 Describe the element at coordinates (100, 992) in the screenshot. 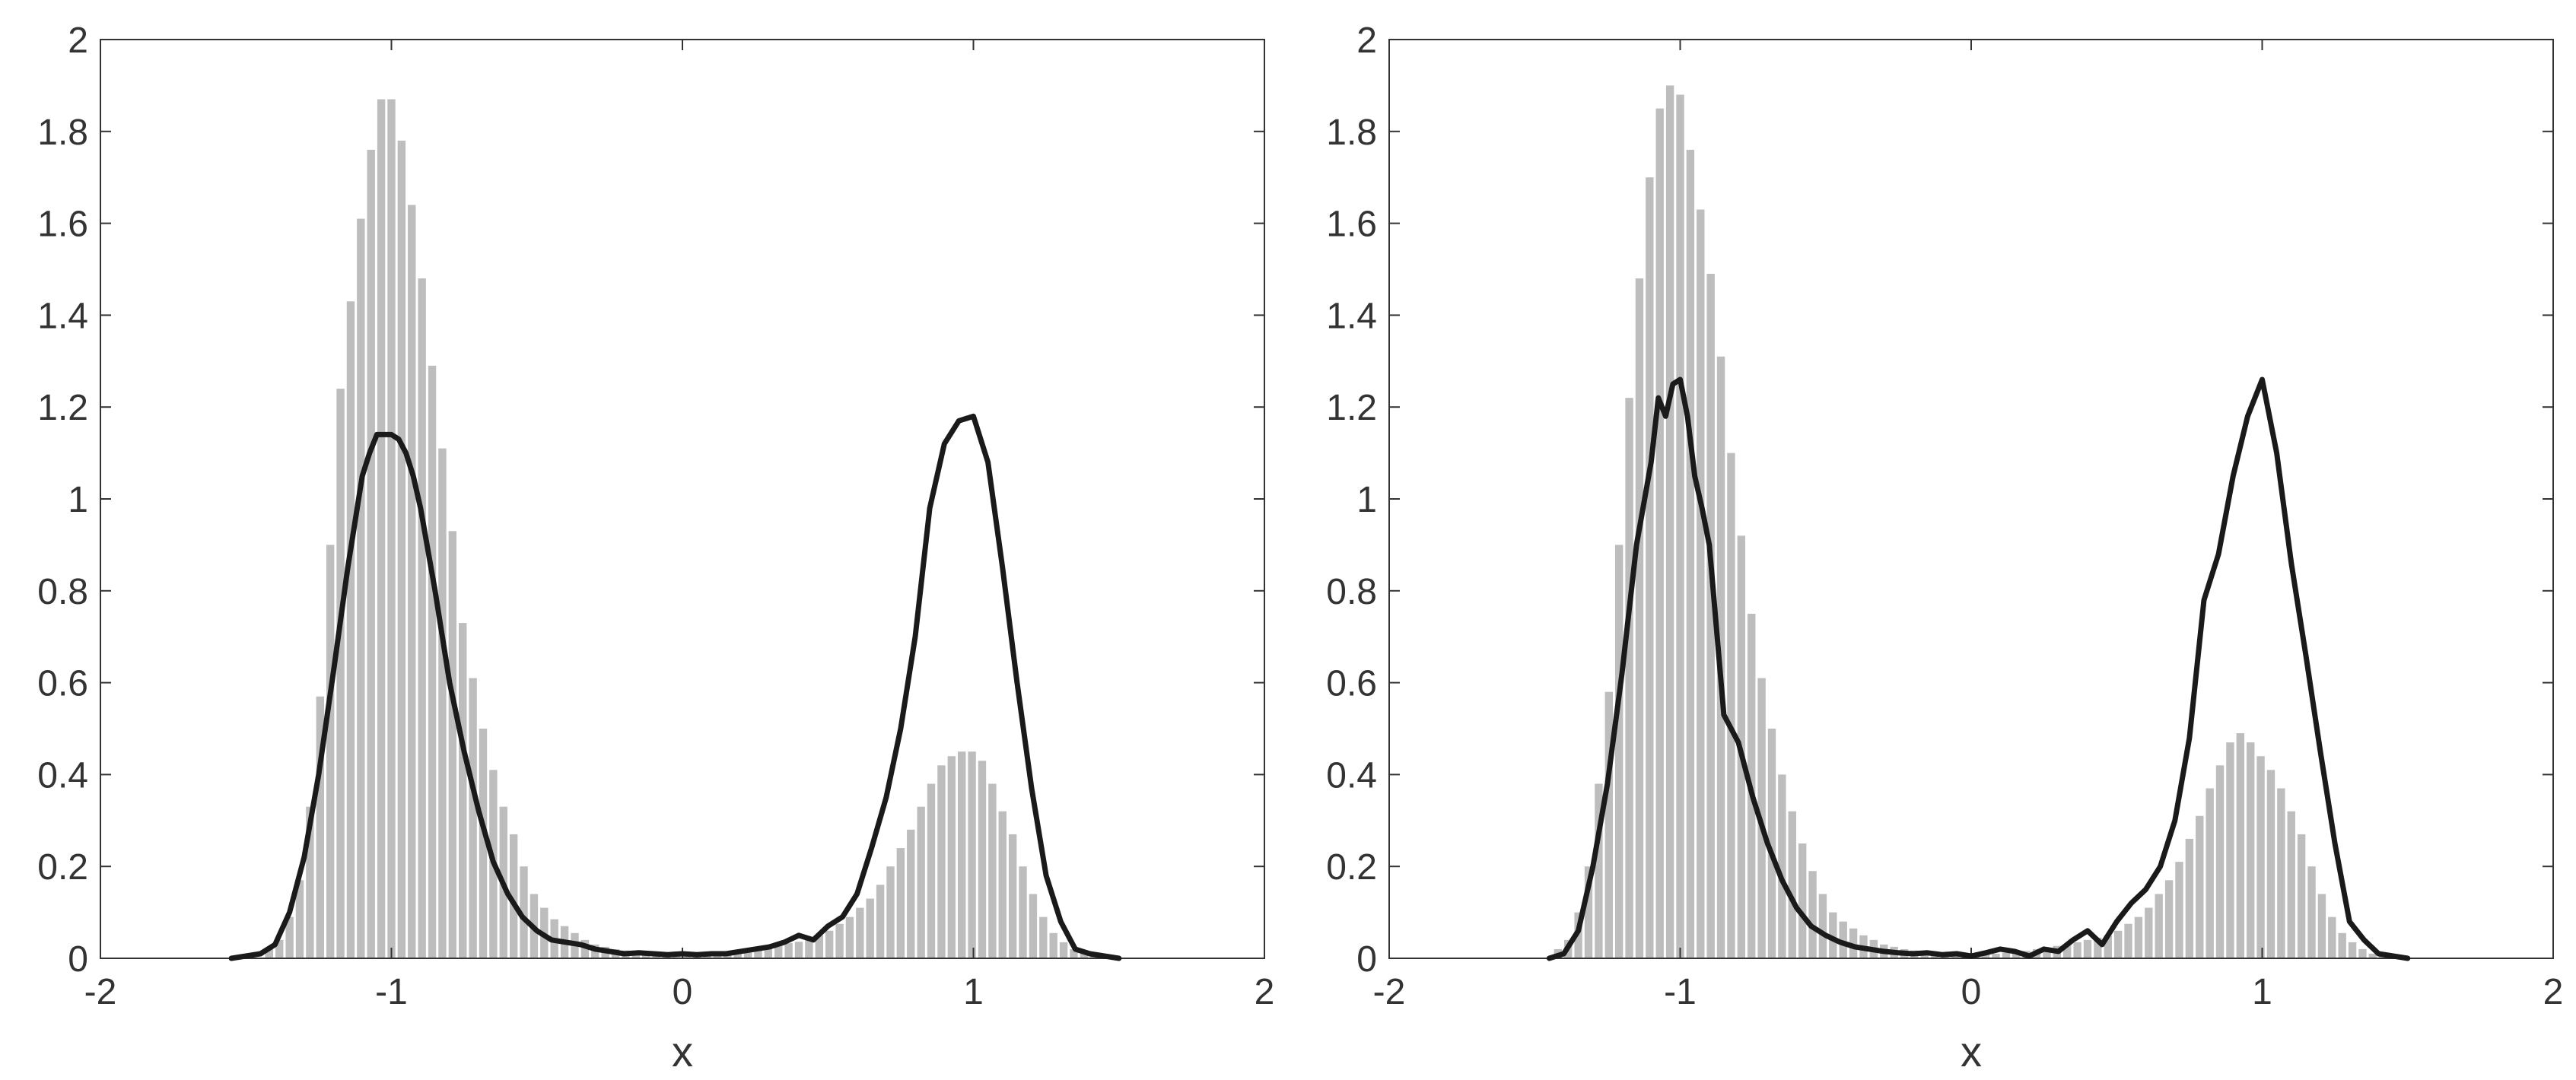

I see `x-tick-label: -2` at that location.